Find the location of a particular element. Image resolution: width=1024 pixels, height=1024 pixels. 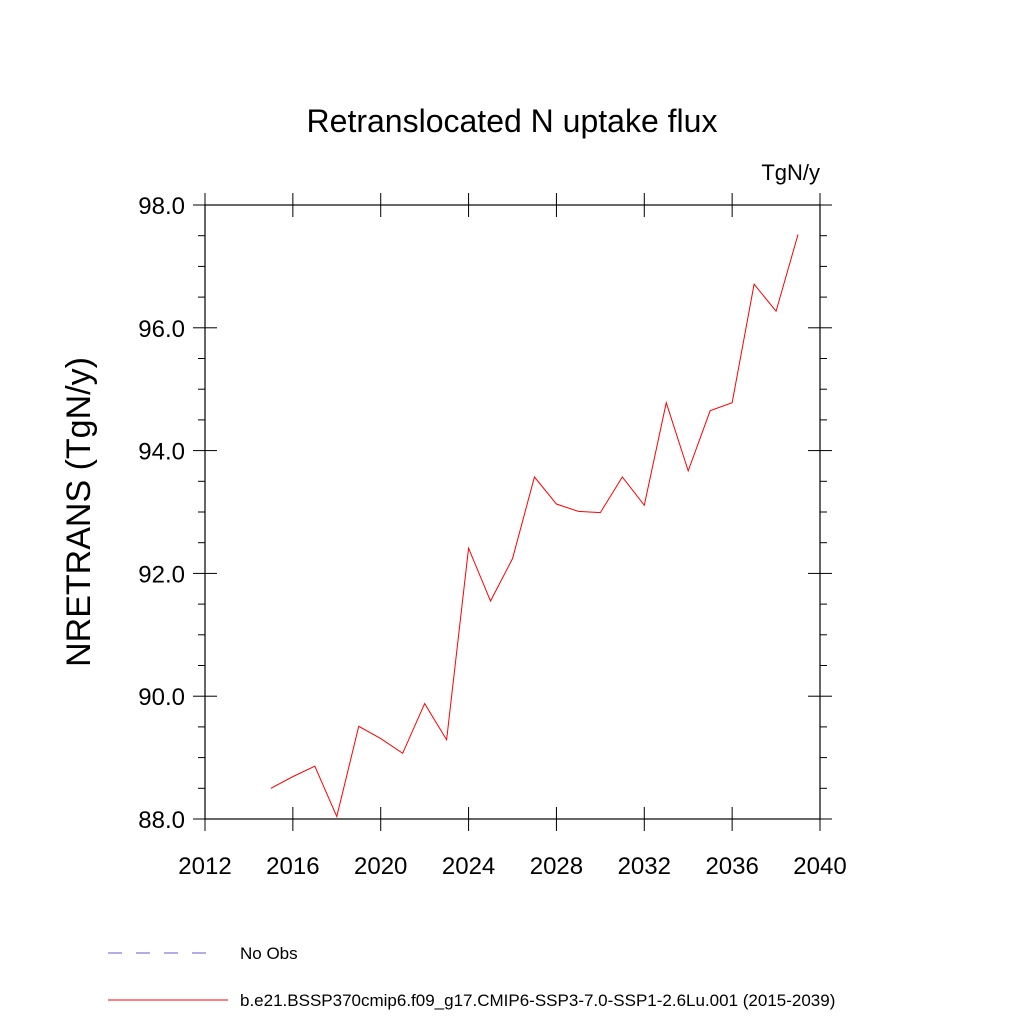

y-axis-label: NRETRANS (TgN/y) is located at coordinates (79, 512).